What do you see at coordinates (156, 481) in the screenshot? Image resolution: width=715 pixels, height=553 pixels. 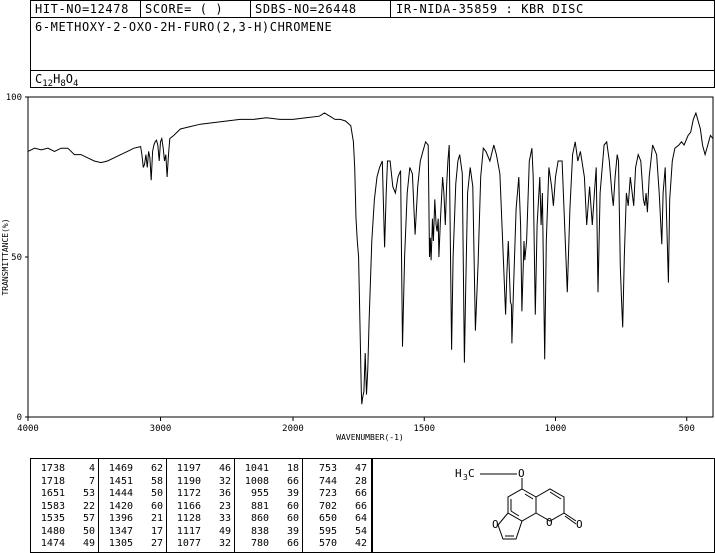 I see `peak-transmittance: 58` at bounding box center [156, 481].